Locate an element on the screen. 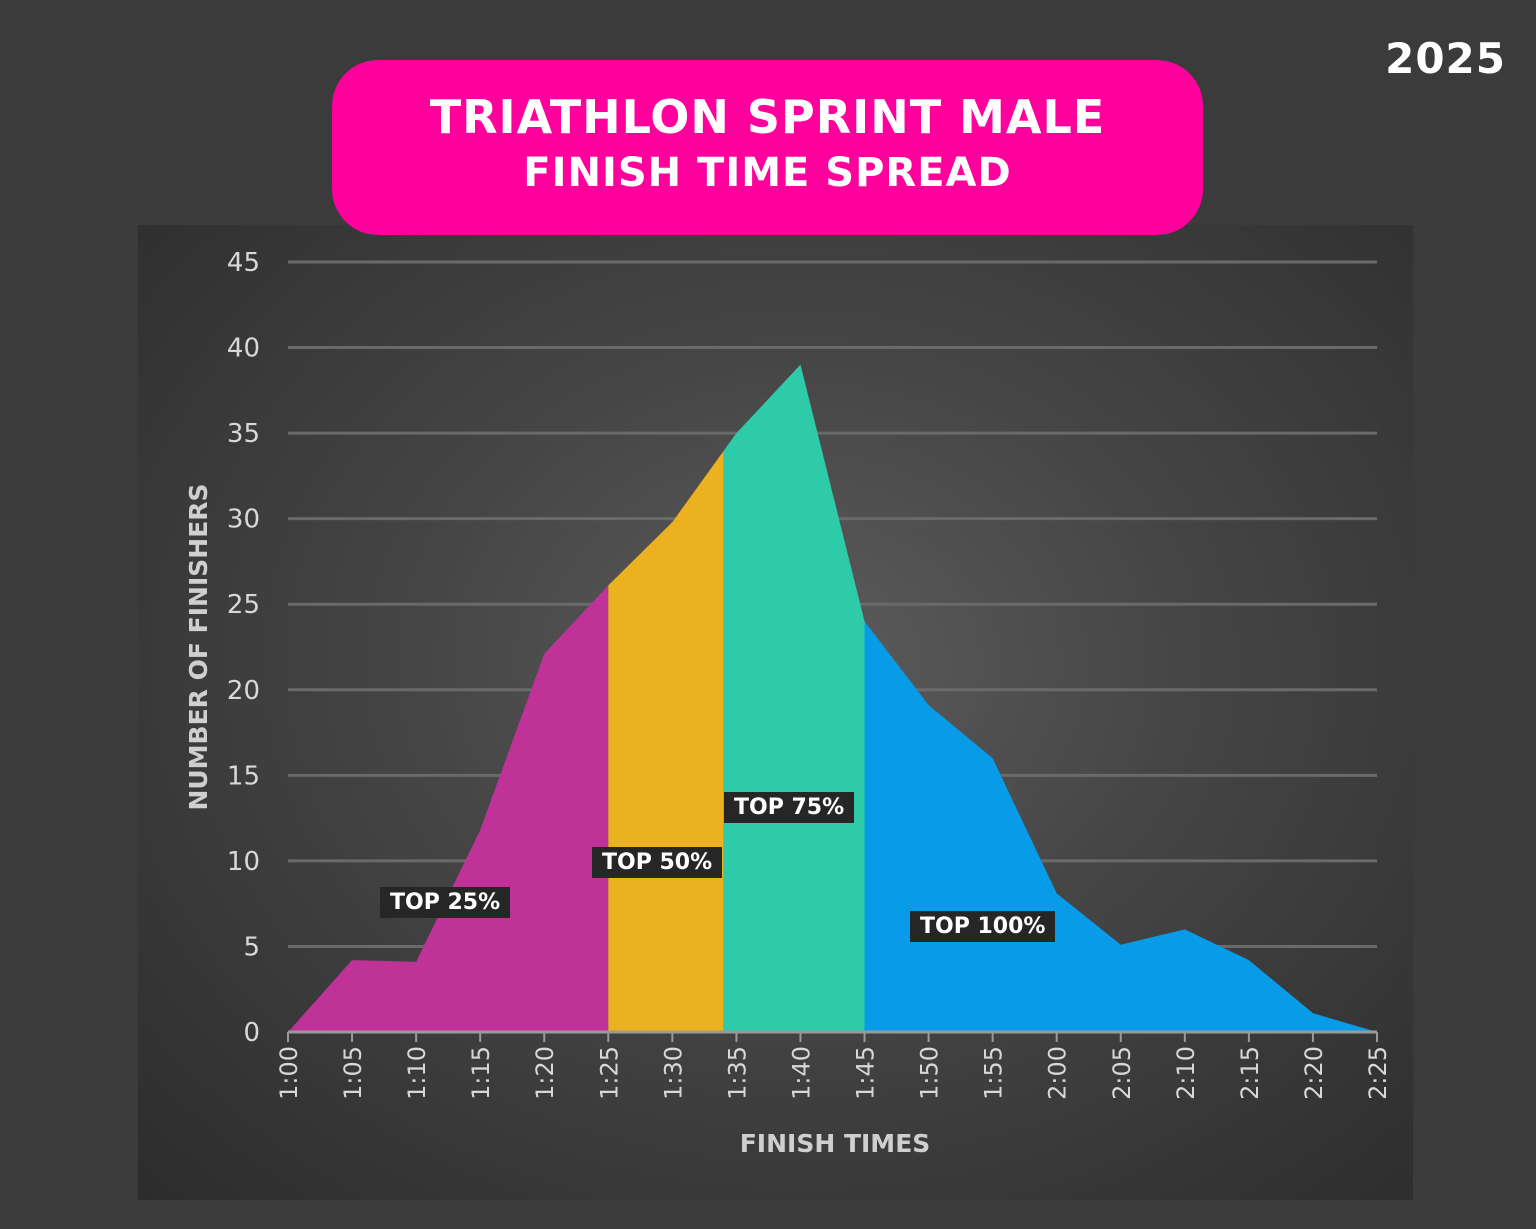 Image resolution: width=1536 pixels, height=1229 pixels. y-tick-label: 20 is located at coordinates (243, 691).